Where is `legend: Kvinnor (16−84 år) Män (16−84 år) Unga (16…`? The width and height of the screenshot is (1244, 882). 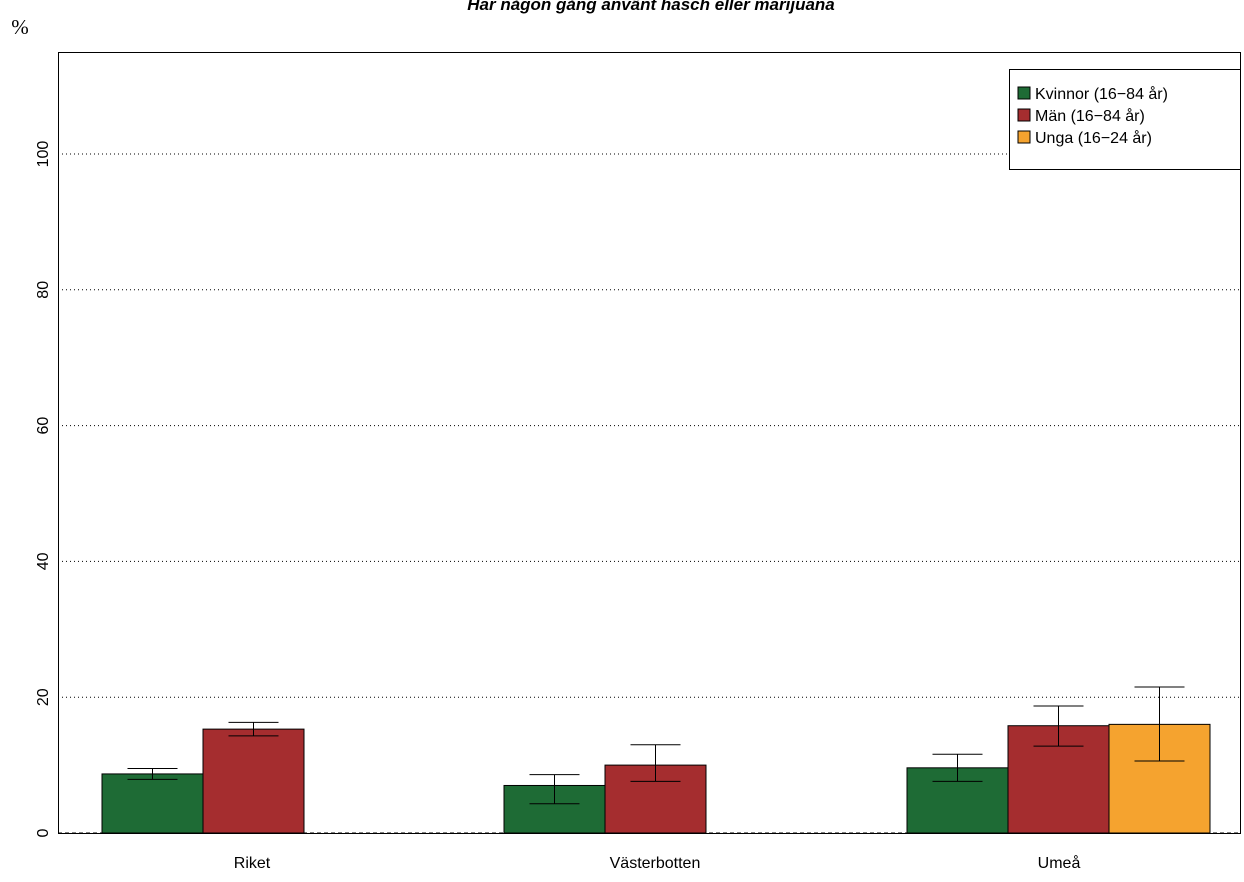
legend: Kvinnor (16−84 år) Män (16−84 år) Unga (16… is located at coordinates (1125, 119).